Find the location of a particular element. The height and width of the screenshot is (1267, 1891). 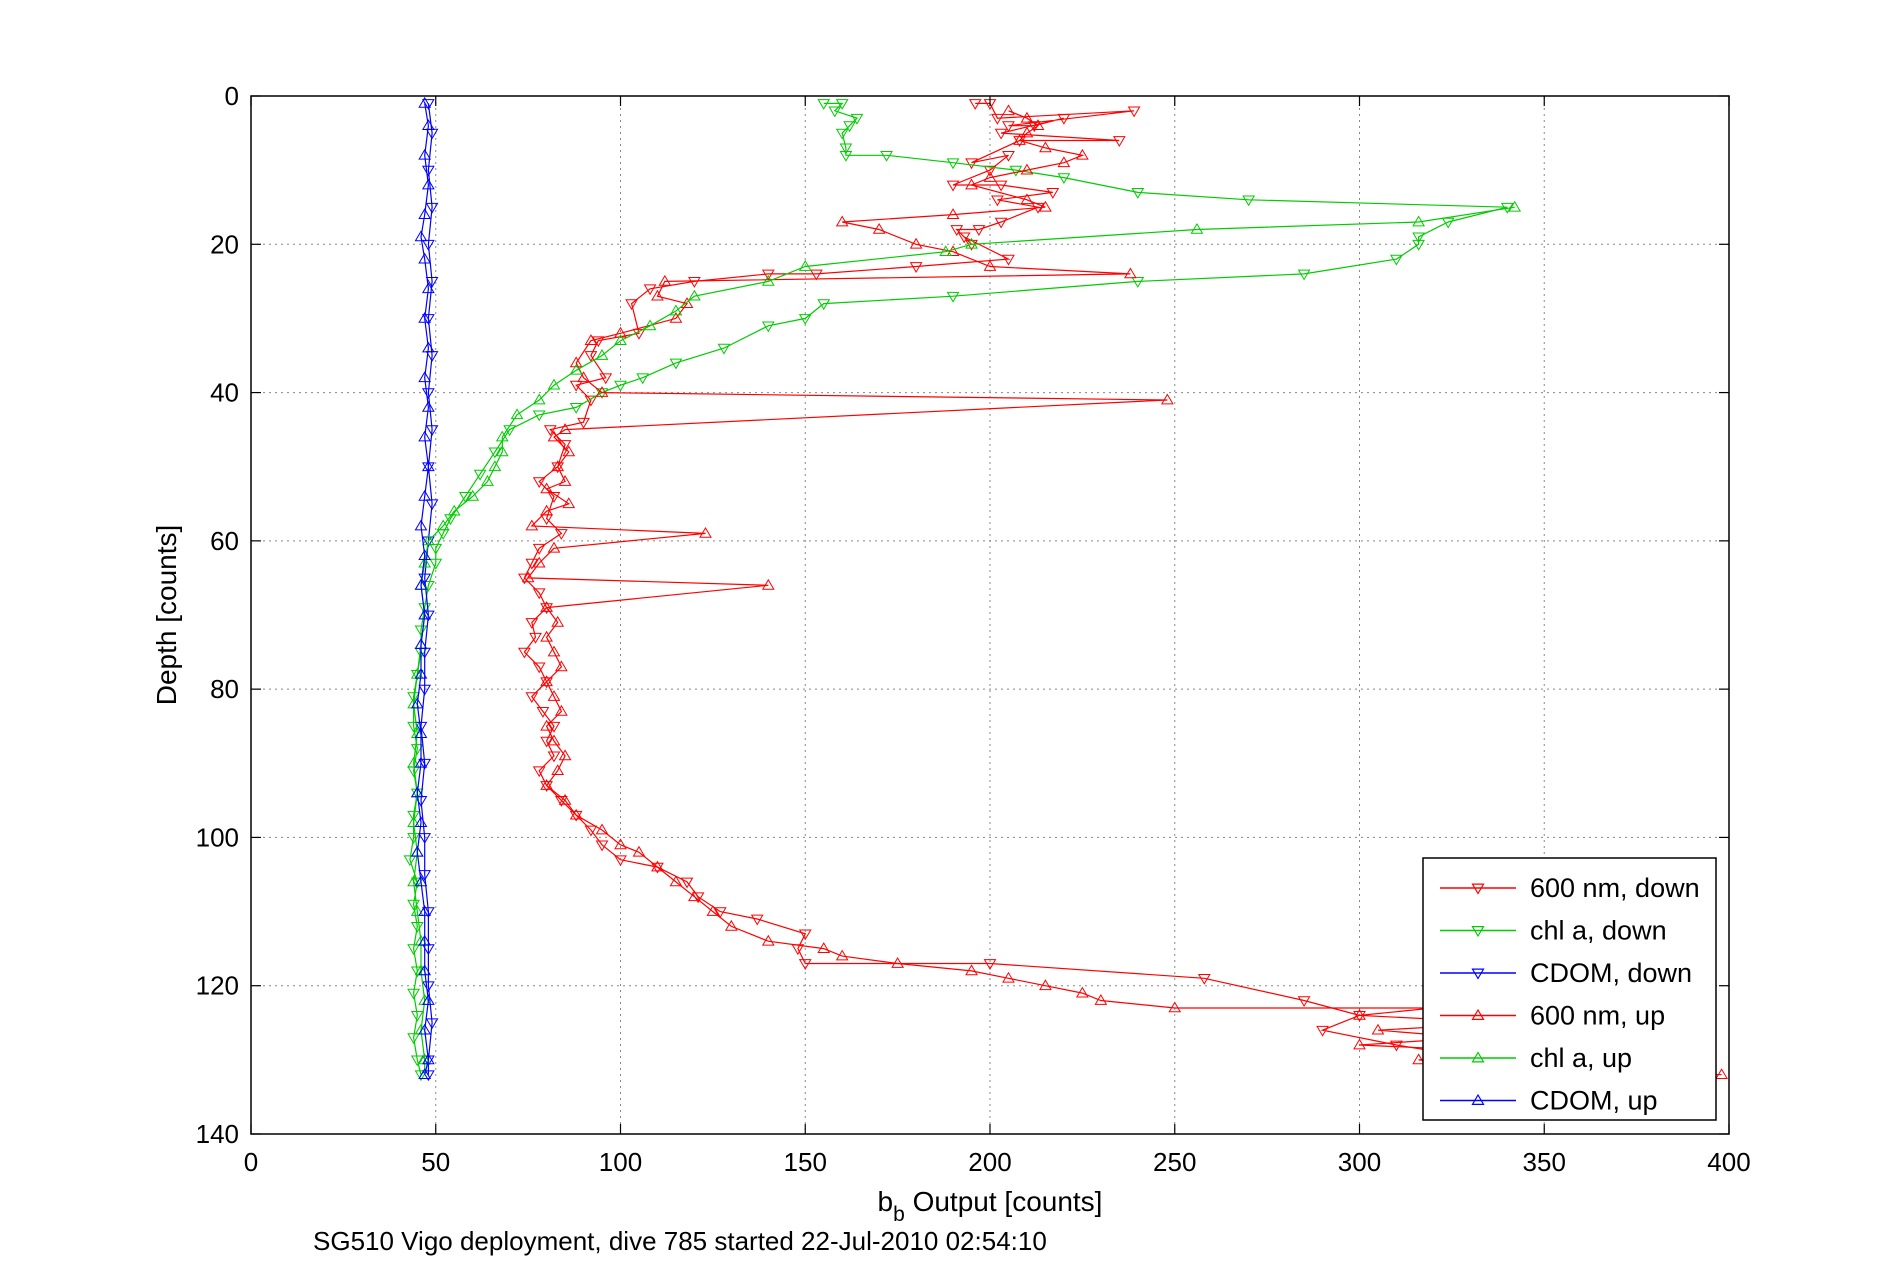

series-line is located at coordinates (423, 589).